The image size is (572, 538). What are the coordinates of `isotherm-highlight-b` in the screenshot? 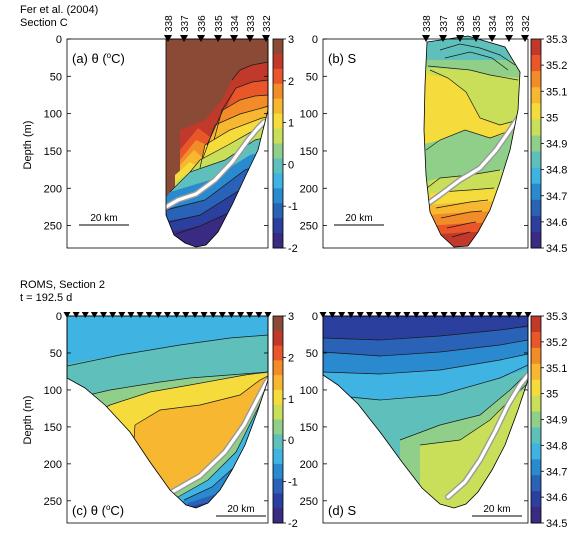 It's located at (472, 161).